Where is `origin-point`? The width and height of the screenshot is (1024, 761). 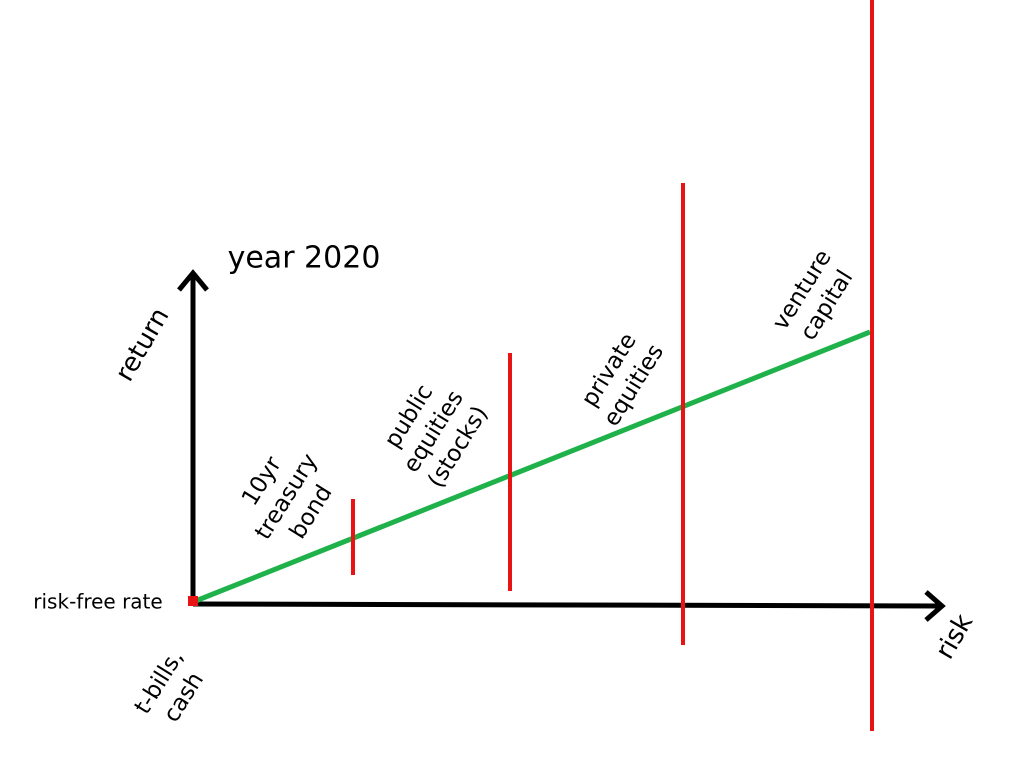
origin-point is located at coordinates (193, 601).